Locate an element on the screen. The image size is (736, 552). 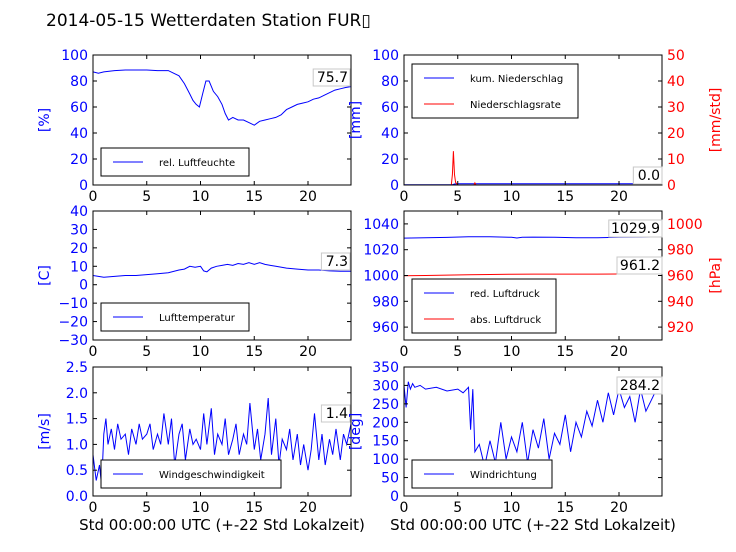
y-tick-label-windspeed: 0.0 is located at coordinates (77, 497).